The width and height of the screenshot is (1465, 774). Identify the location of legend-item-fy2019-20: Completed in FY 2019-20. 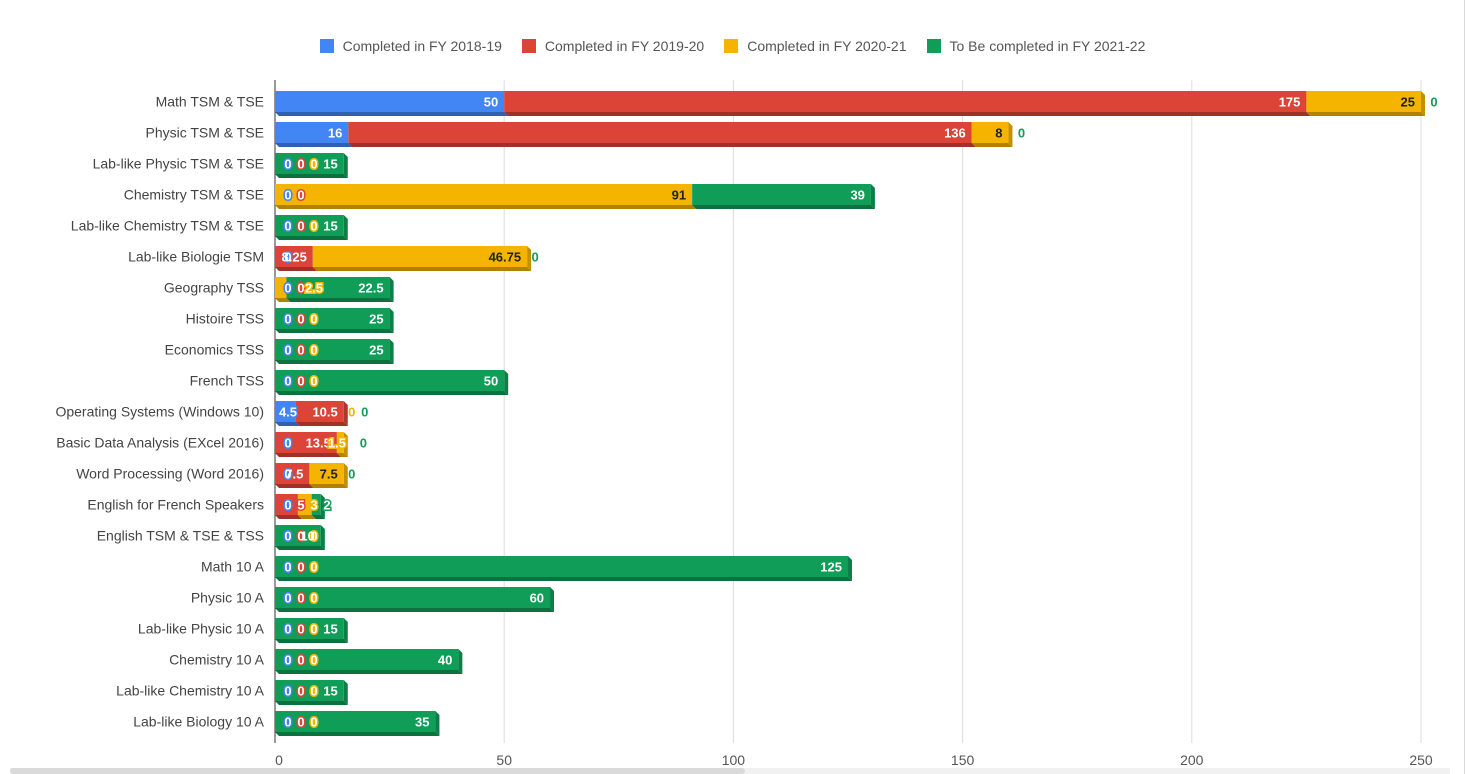
(613, 46).